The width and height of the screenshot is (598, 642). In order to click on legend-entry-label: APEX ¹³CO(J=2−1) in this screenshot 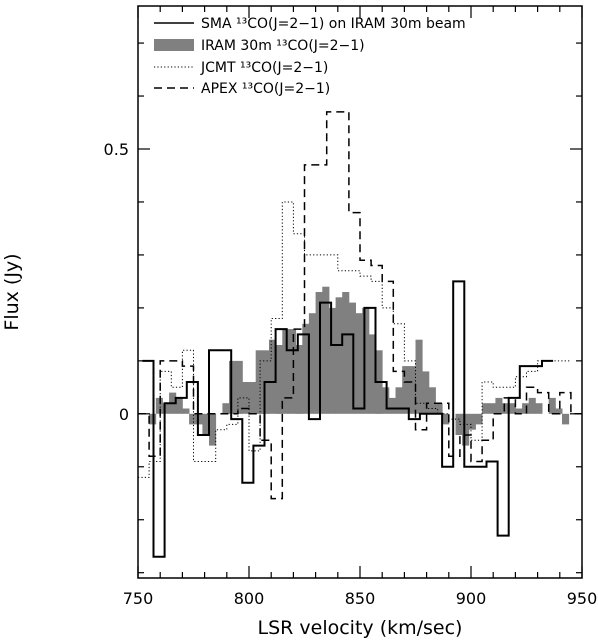, I will do `click(265, 89)`.